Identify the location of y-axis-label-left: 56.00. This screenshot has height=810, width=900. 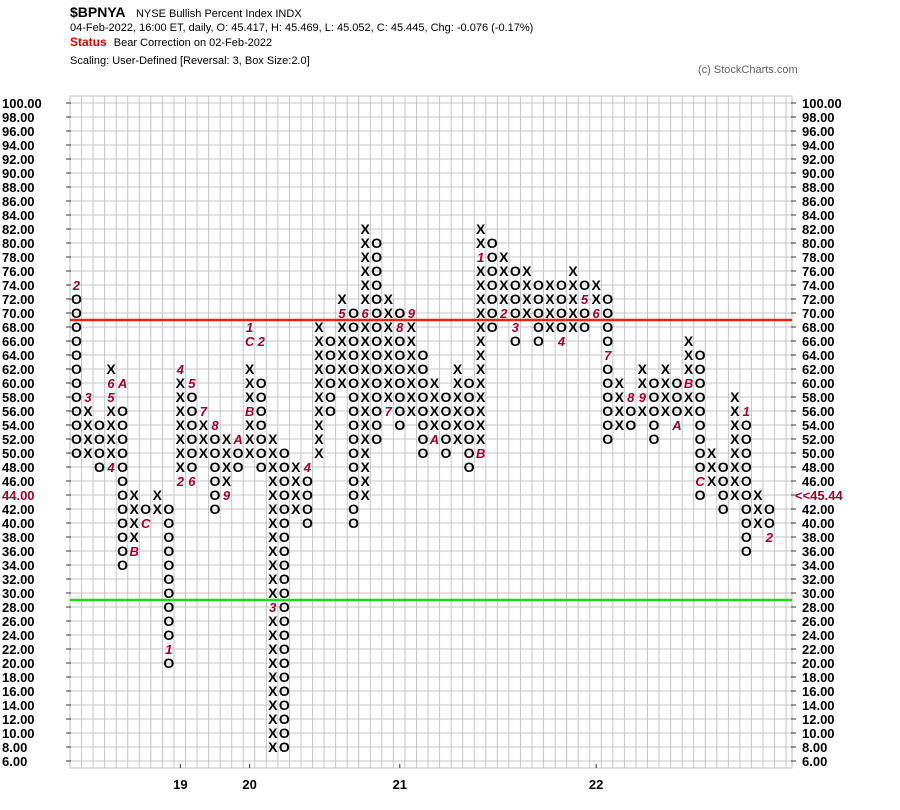
(18, 411).